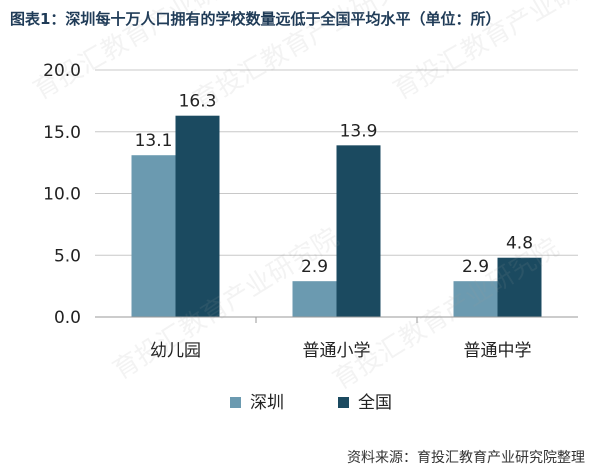  I want to click on legend-label: 深圳, so click(267, 403).